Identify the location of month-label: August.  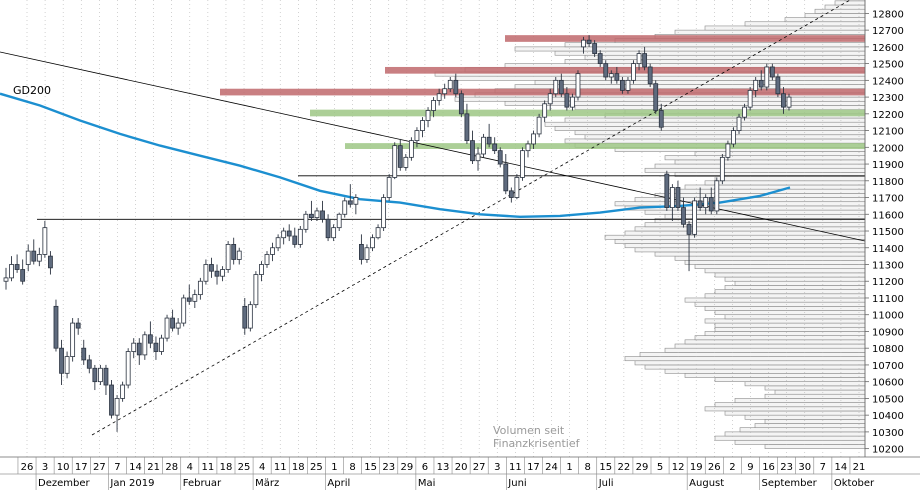
(706, 483).